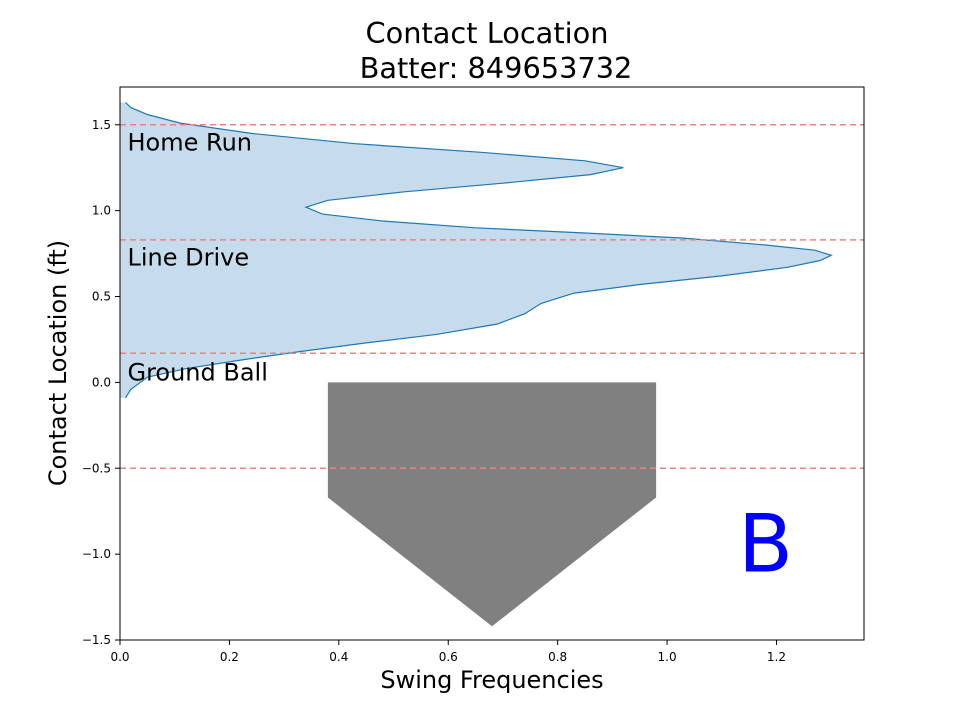 The width and height of the screenshot is (960, 719). What do you see at coordinates (101, 297) in the screenshot?
I see `y-tick-label-4: 0.5` at bounding box center [101, 297].